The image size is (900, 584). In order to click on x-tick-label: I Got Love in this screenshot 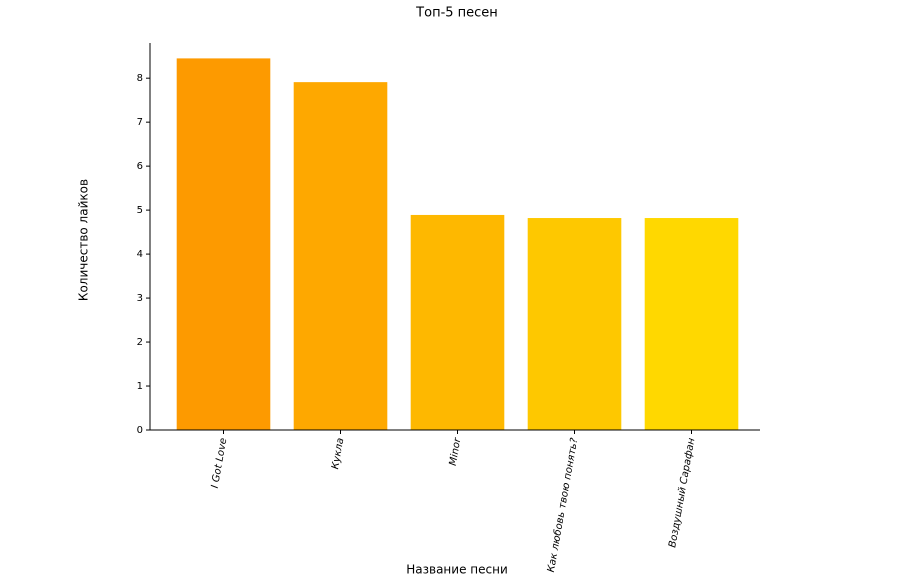, I will do `click(220, 463)`.